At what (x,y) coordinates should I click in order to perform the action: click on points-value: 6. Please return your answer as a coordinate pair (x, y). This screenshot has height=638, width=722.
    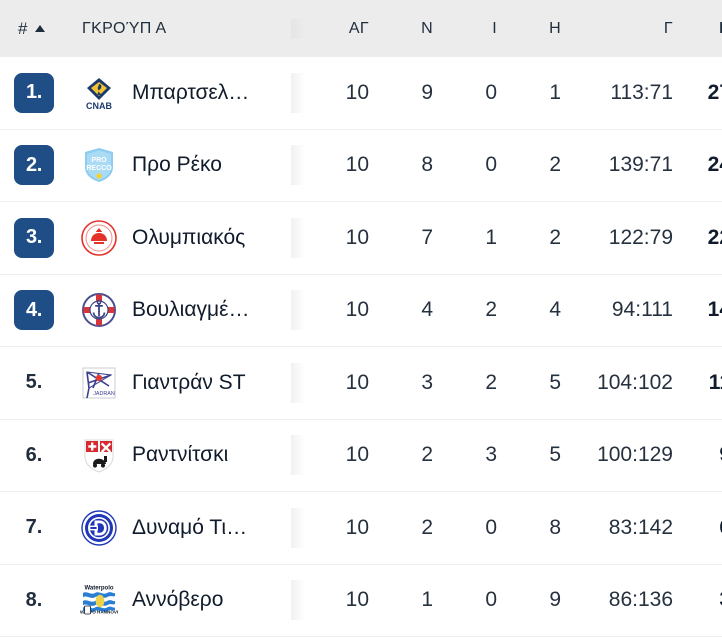
    Looking at the image, I should click on (697, 528).